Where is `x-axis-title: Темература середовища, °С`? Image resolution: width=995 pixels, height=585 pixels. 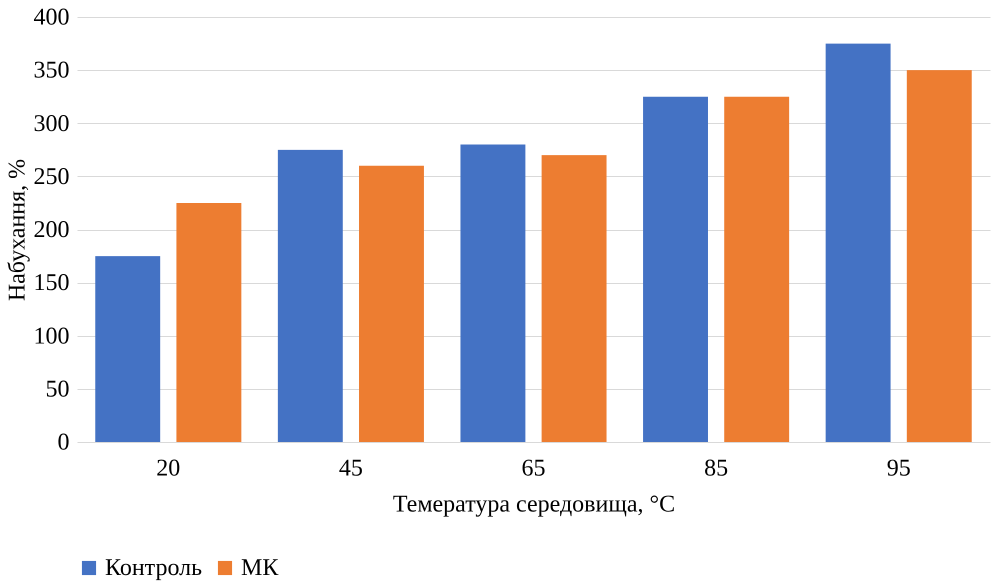 x-axis-title: Темература середовища, °С is located at coordinates (534, 505).